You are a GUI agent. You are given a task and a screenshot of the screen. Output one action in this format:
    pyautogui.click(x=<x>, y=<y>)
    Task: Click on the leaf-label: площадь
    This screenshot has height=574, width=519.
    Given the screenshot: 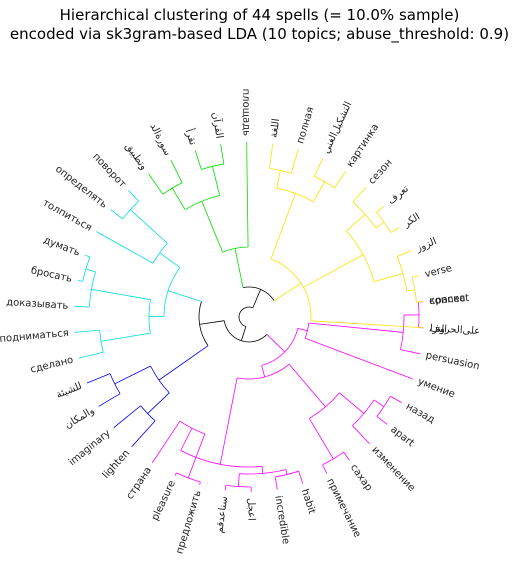 What is the action you would take?
    pyautogui.click(x=246, y=113)
    